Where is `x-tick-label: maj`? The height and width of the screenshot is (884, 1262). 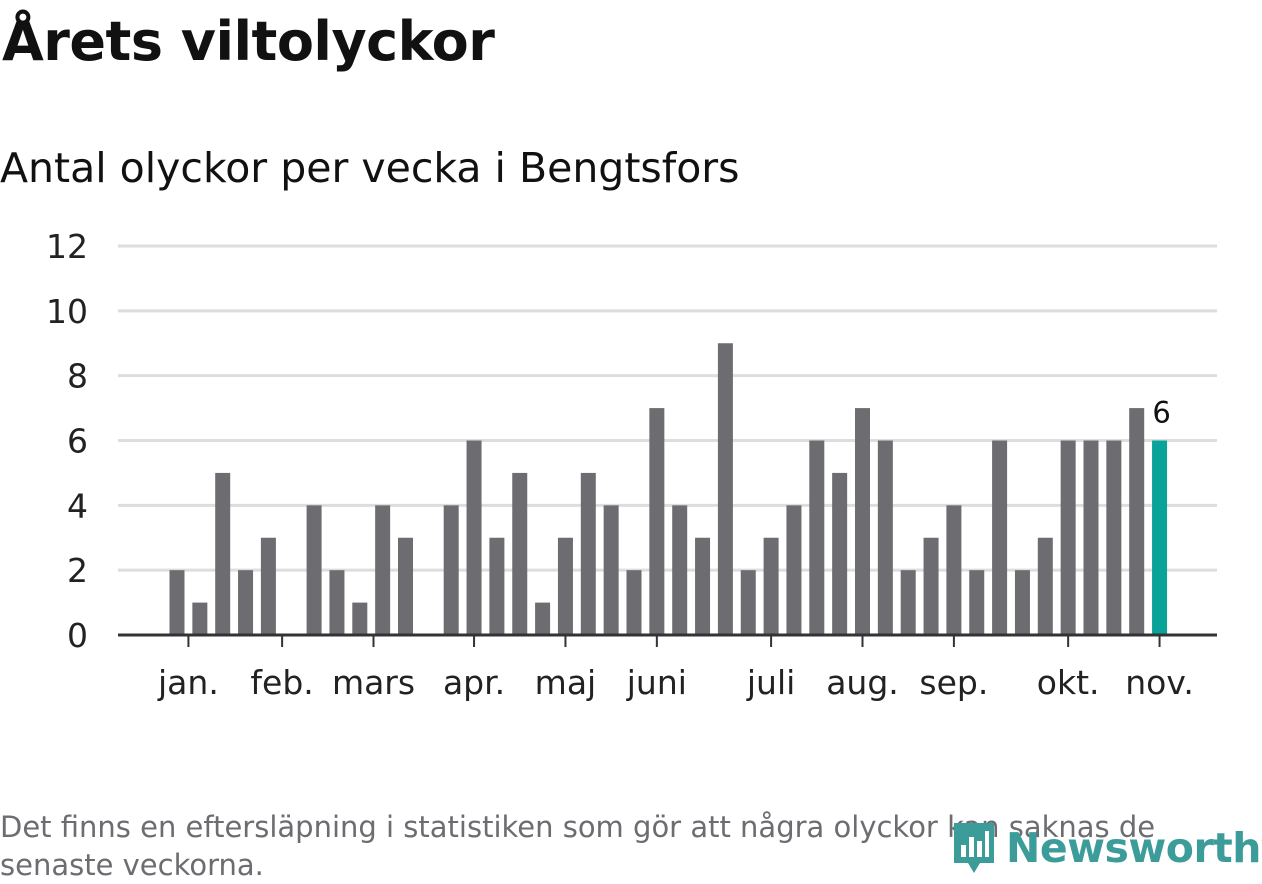 x-tick-label: maj is located at coordinates (566, 682).